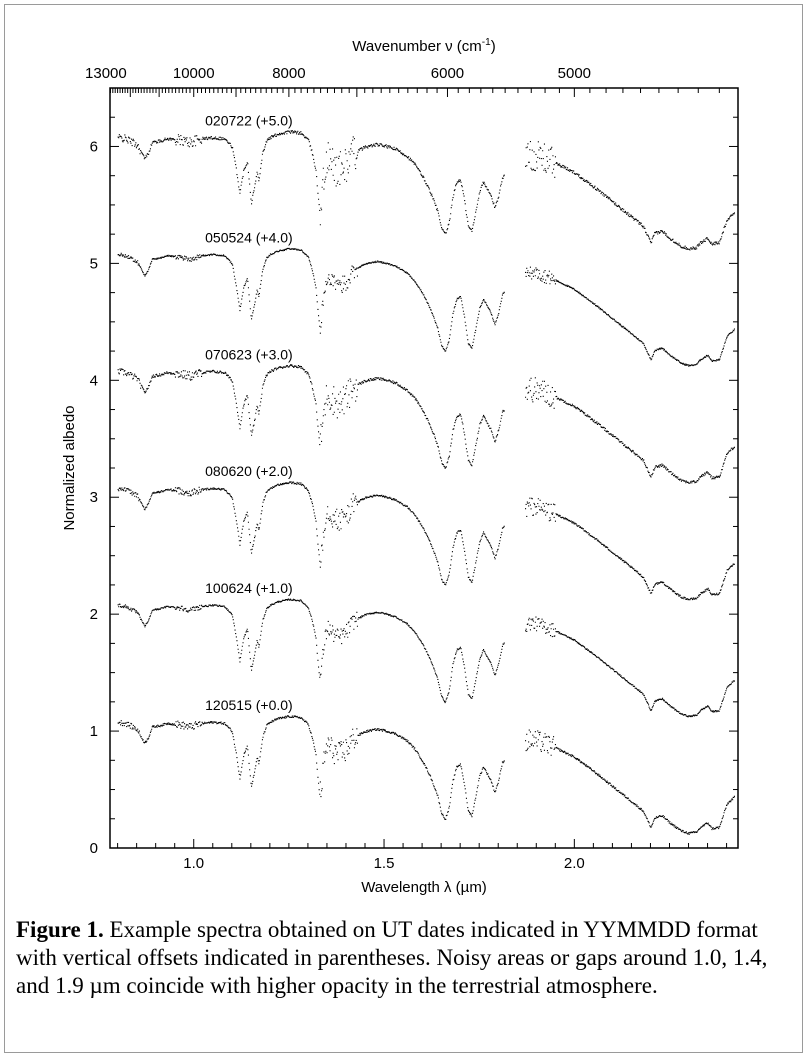  I want to click on x-tick-label: 2.0, so click(574, 863).